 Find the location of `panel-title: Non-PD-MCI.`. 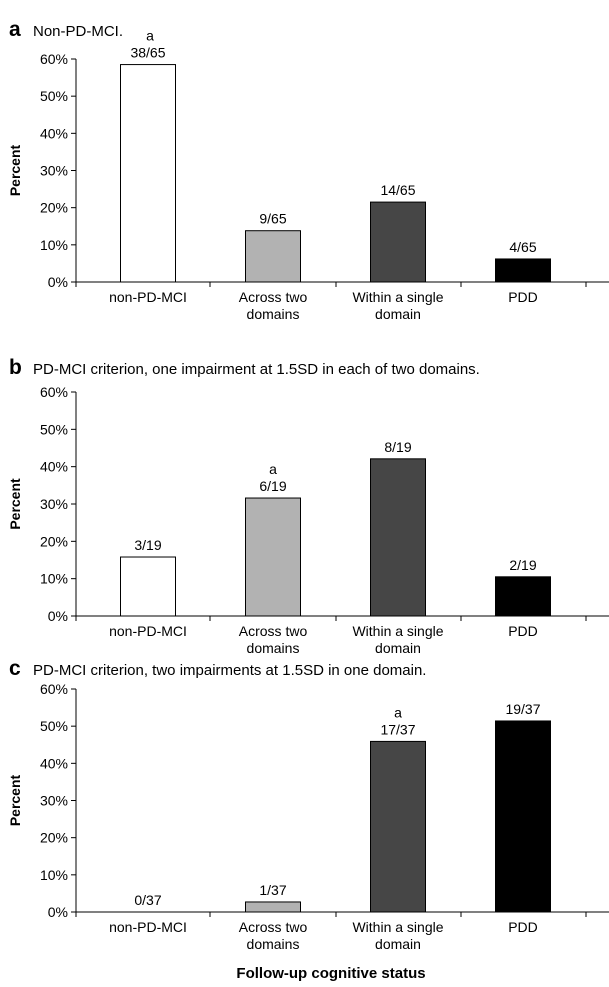

panel-title: Non-PD-MCI. is located at coordinates (78, 31).